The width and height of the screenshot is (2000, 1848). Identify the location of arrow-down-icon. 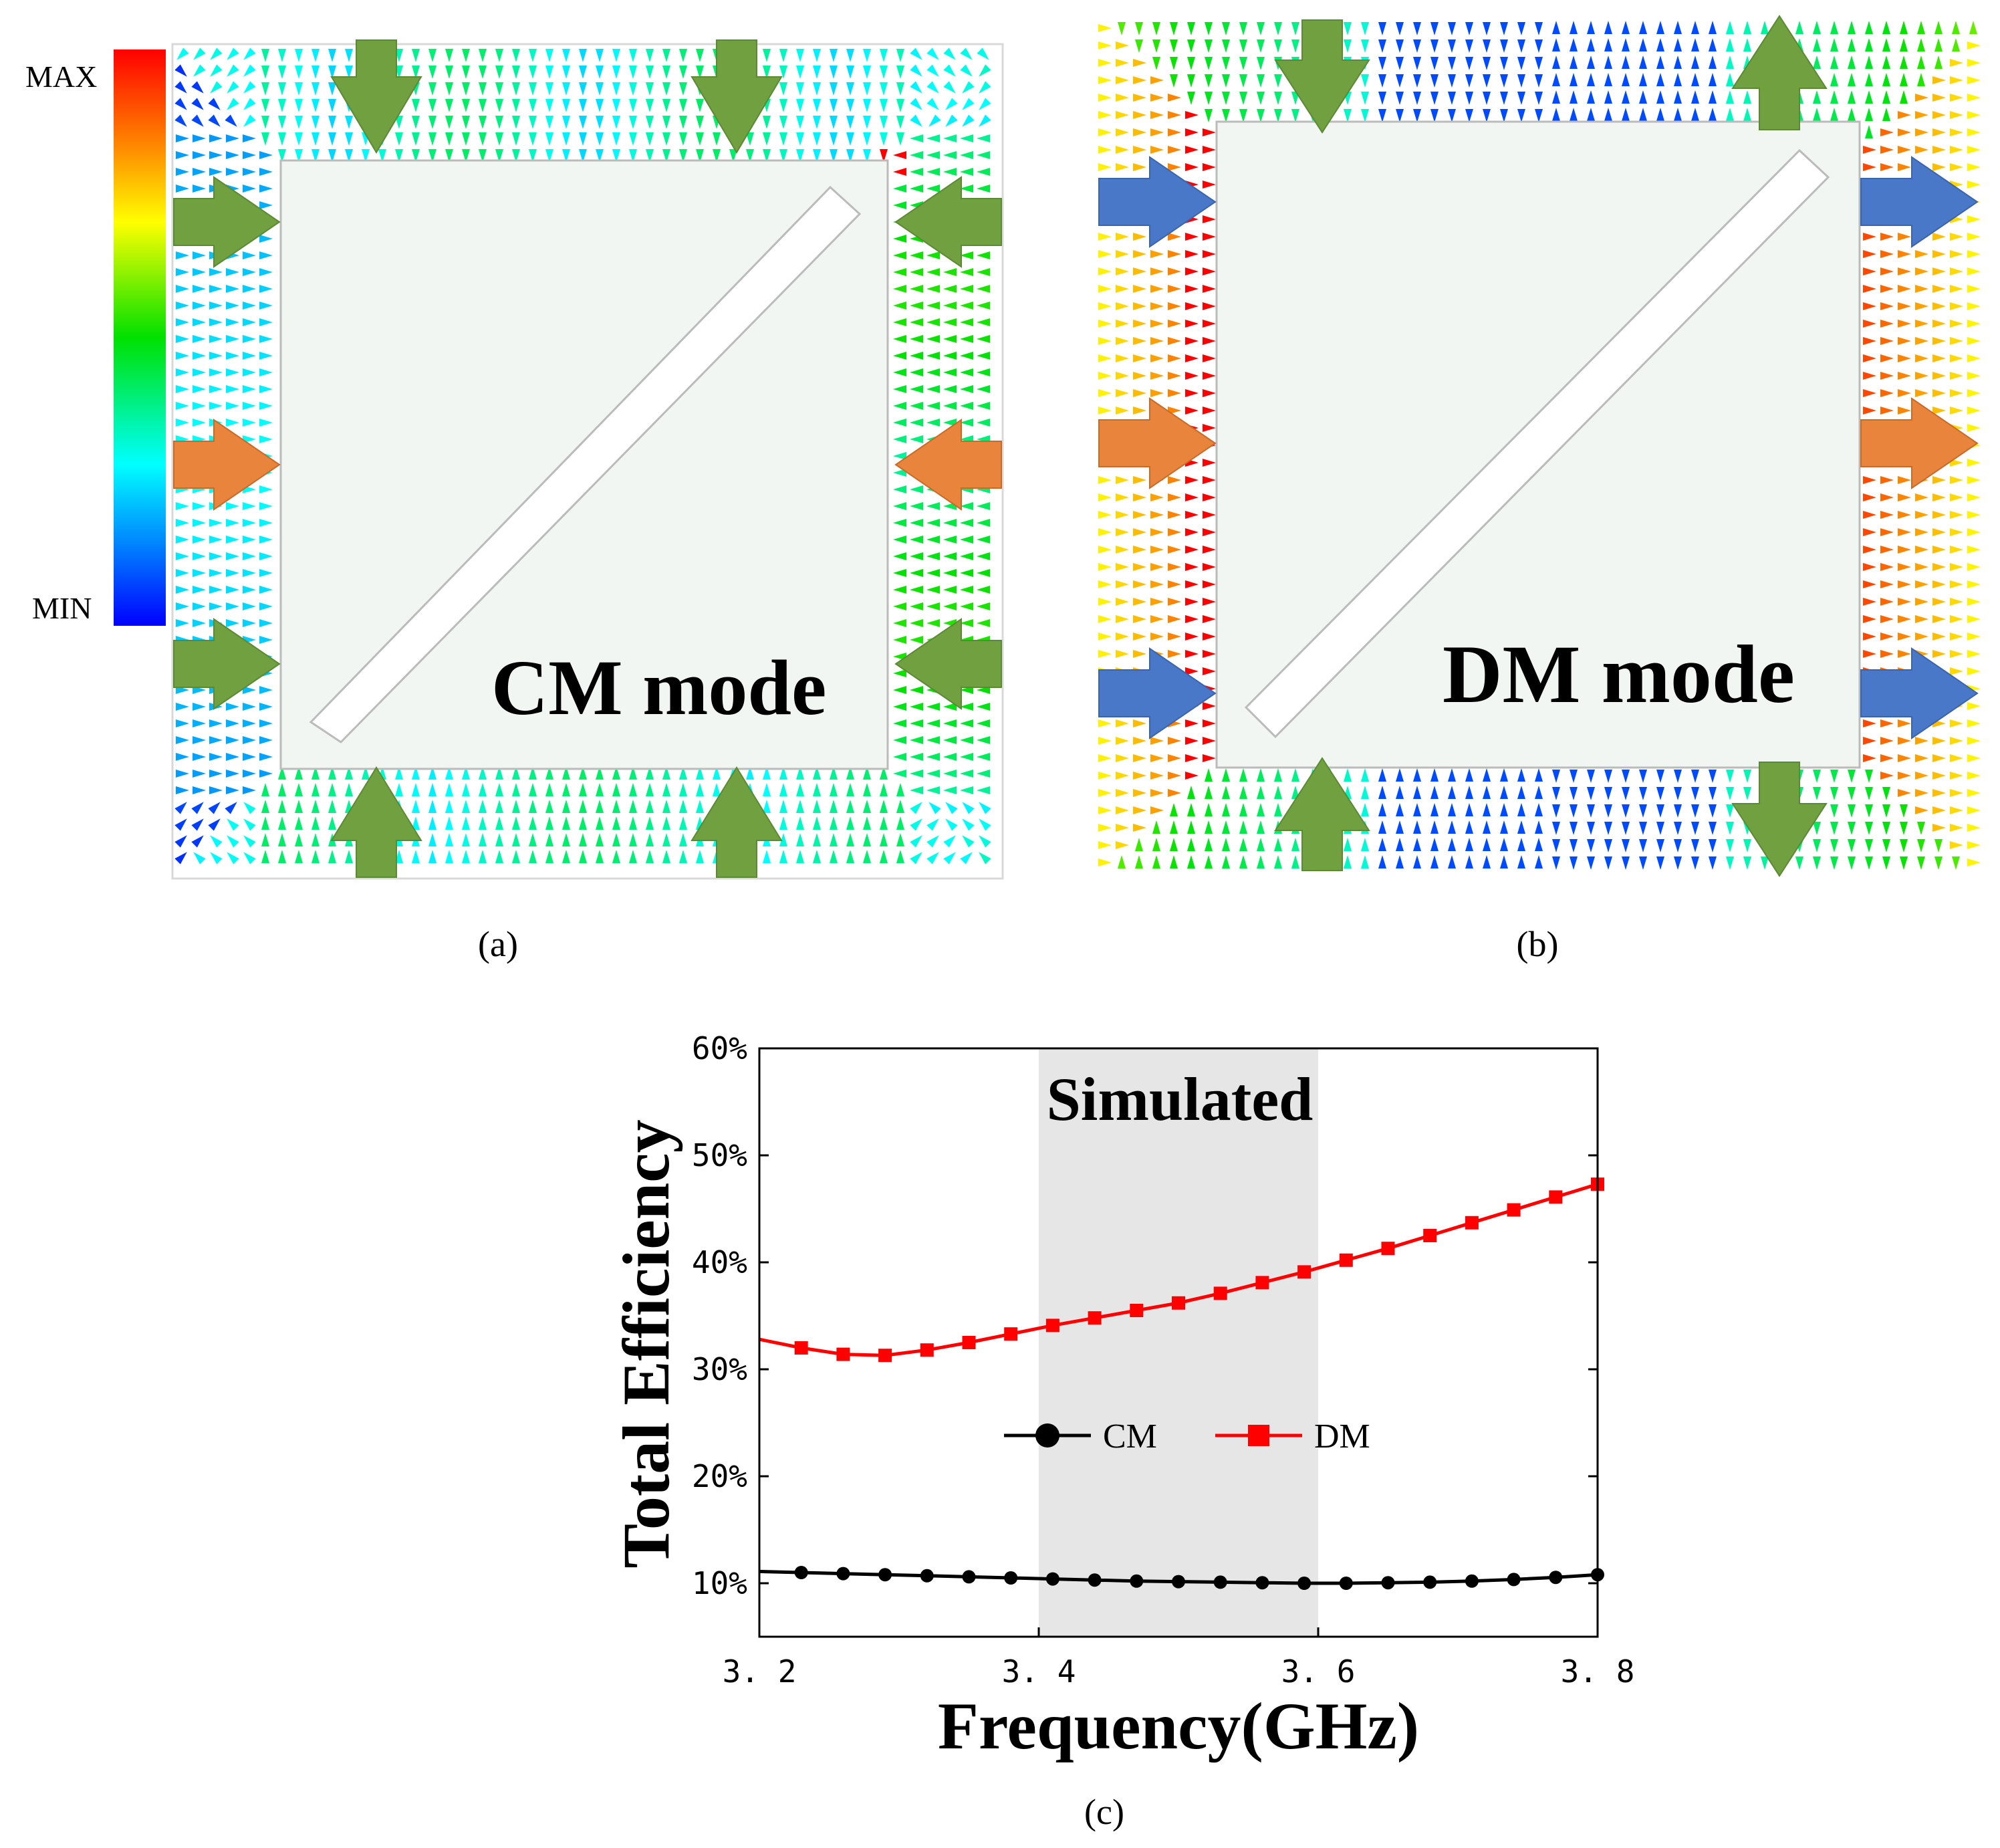
(1322, 76).